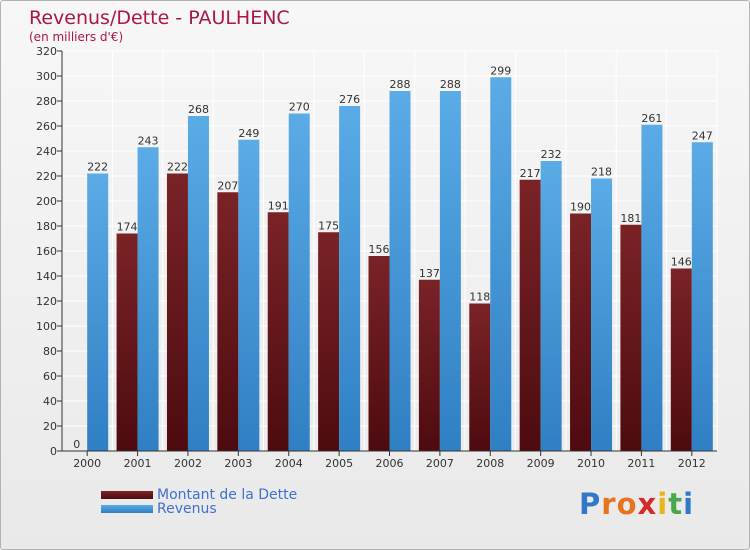 Image resolution: width=750 pixels, height=550 pixels. I want to click on x-tick-label: 2005, so click(339, 463).